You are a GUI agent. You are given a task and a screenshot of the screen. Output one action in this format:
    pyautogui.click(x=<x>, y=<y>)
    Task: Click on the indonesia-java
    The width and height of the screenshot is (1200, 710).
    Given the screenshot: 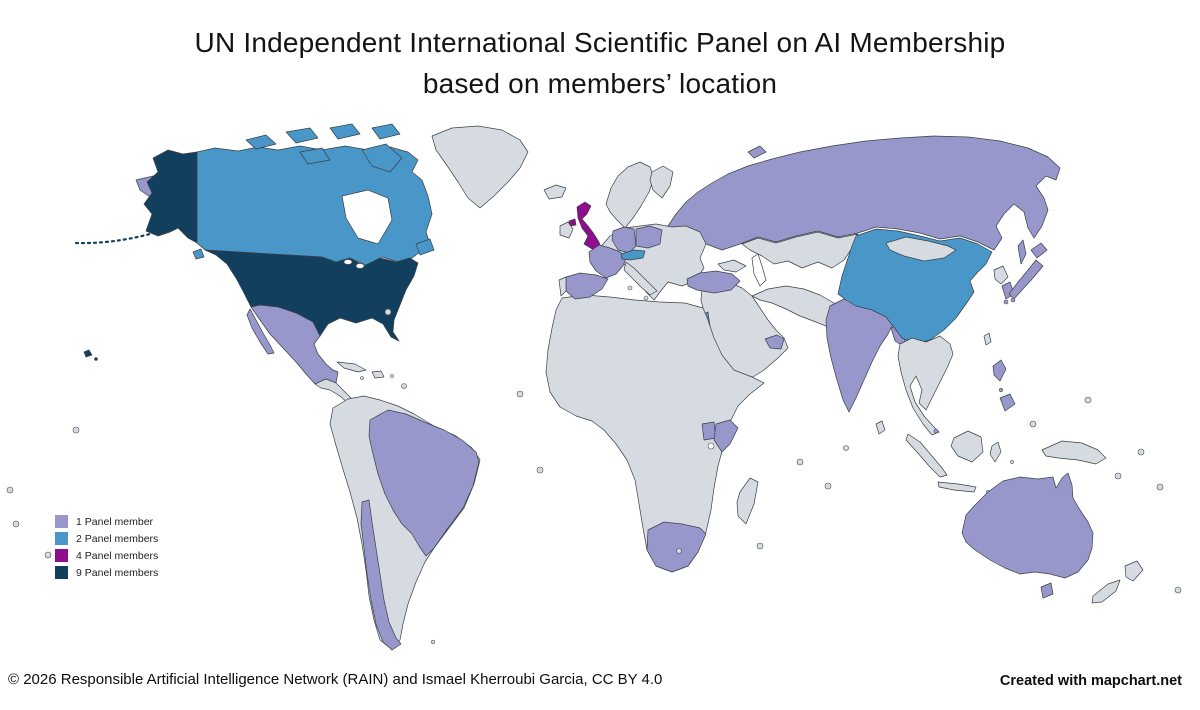 What is the action you would take?
    pyautogui.click(x=957, y=487)
    